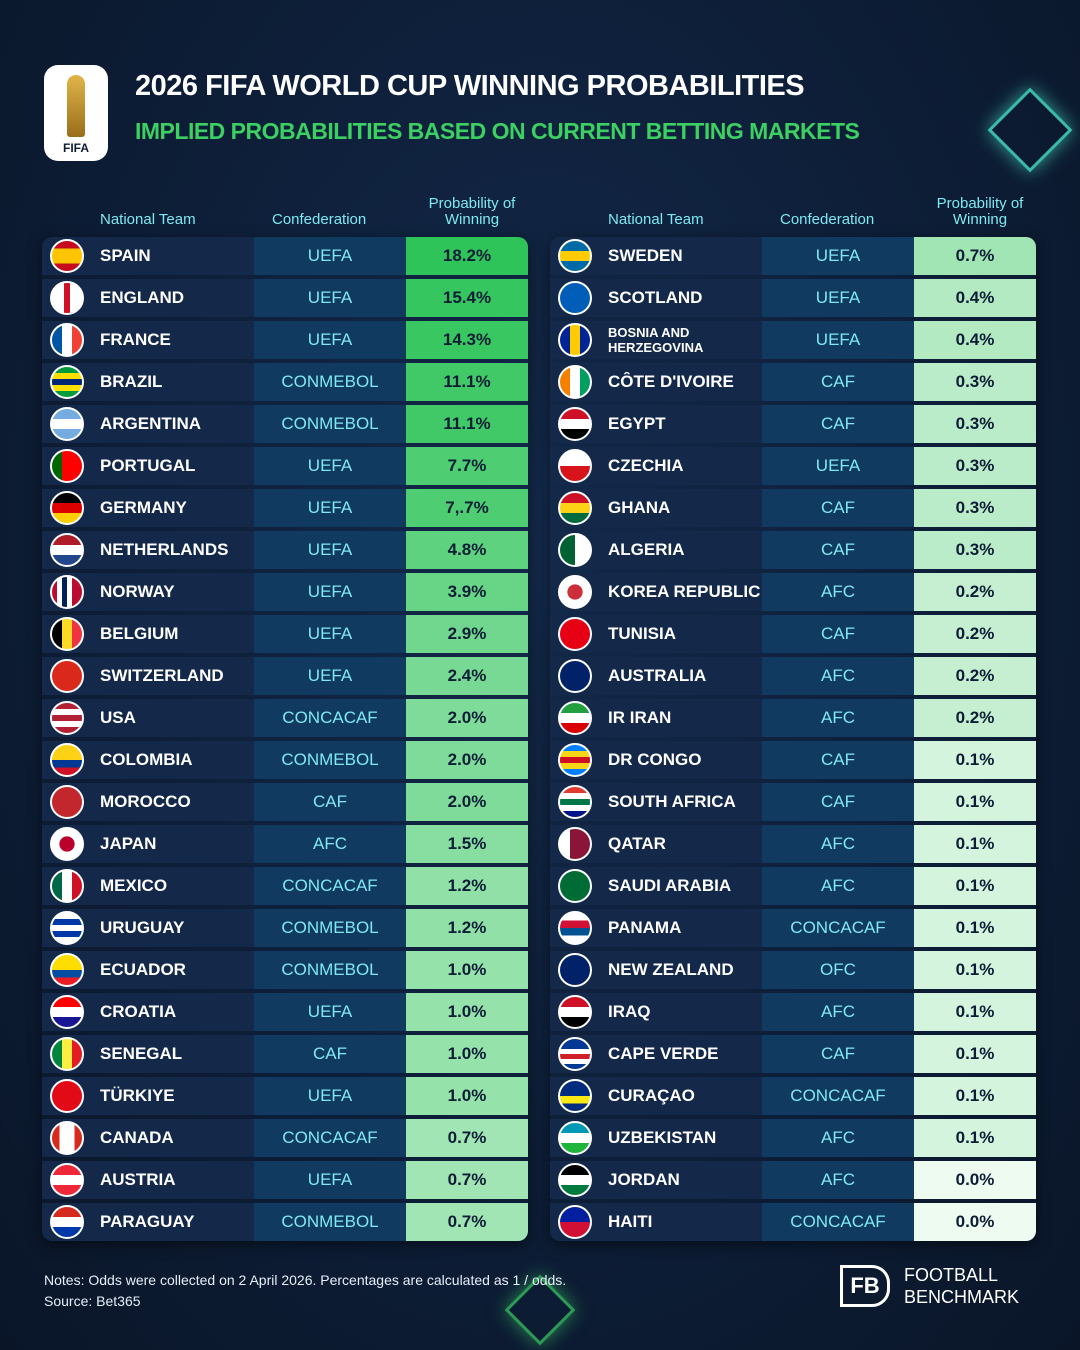 This screenshot has height=1350, width=1080. Describe the element at coordinates (684, 591) in the screenshot. I see `team-name: KOREA REPUBLIC` at that location.